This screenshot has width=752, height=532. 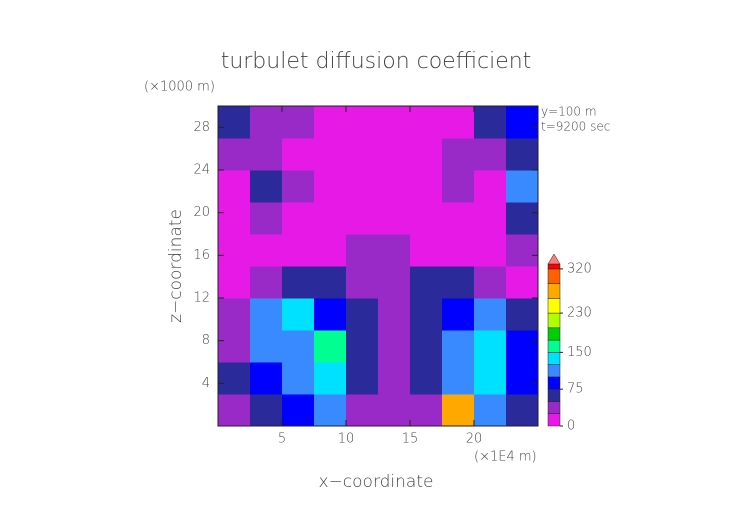 What do you see at coordinates (201, 212) in the screenshot?
I see `y-tick-label: 20` at bounding box center [201, 212].